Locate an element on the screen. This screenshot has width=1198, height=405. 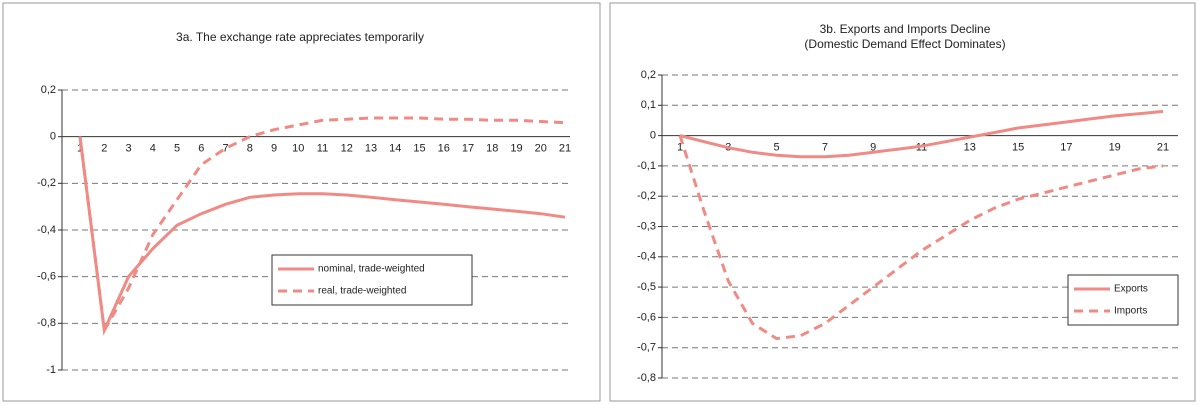
x-tick-label: 11 is located at coordinates (322, 149).